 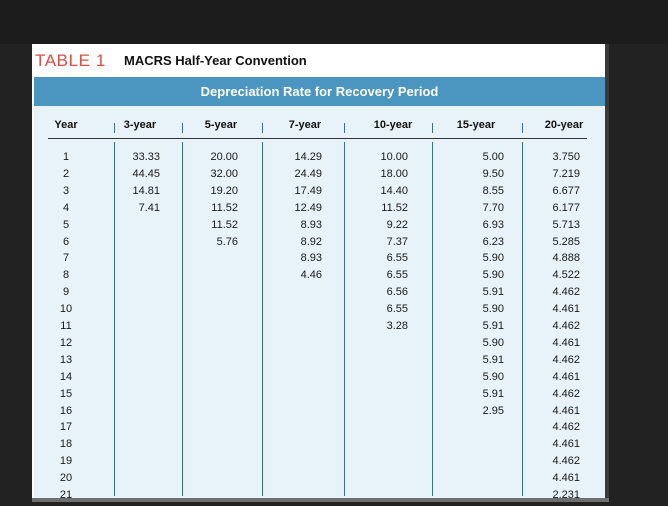 I want to click on rate-cell: 14.40, so click(x=394, y=190).